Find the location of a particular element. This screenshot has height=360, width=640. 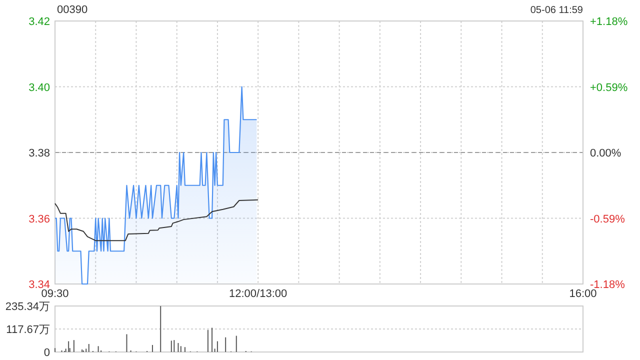

y2-tick-label: +1.18% is located at coordinates (609, 22).